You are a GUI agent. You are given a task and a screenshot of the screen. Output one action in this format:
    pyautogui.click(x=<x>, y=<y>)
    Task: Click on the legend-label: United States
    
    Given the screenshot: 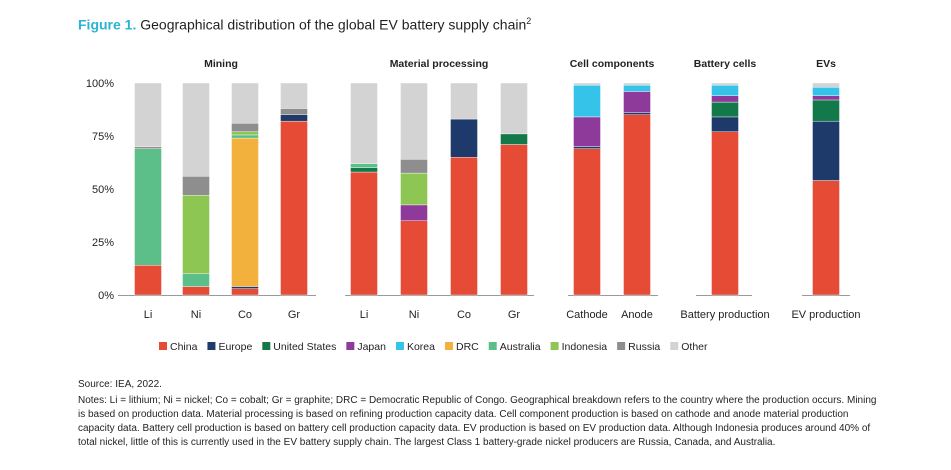 What is the action you would take?
    pyautogui.click(x=304, y=347)
    